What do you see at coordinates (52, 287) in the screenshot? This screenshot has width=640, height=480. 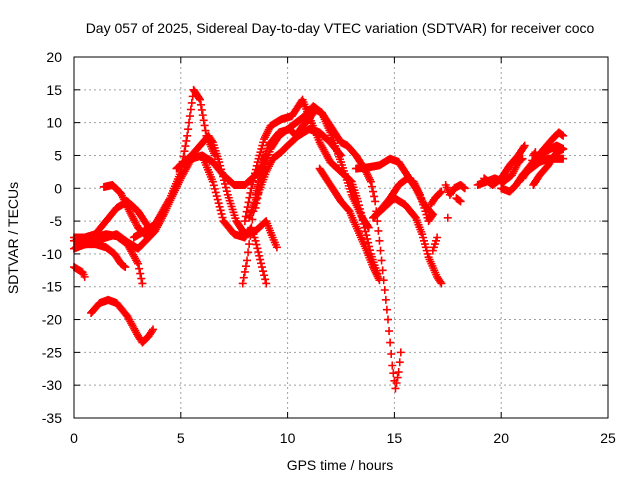 I see `y-tick-label: -15` at bounding box center [52, 287].